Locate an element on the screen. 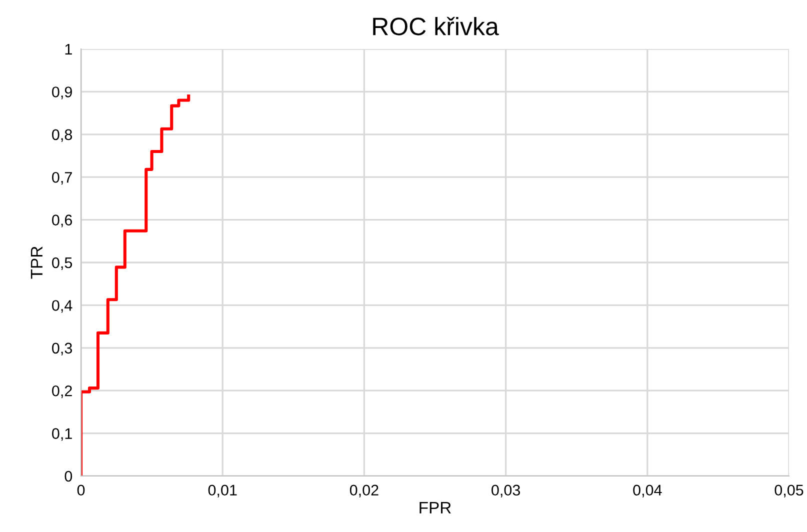  y-tick-label: 0,1 is located at coordinates (62, 434).